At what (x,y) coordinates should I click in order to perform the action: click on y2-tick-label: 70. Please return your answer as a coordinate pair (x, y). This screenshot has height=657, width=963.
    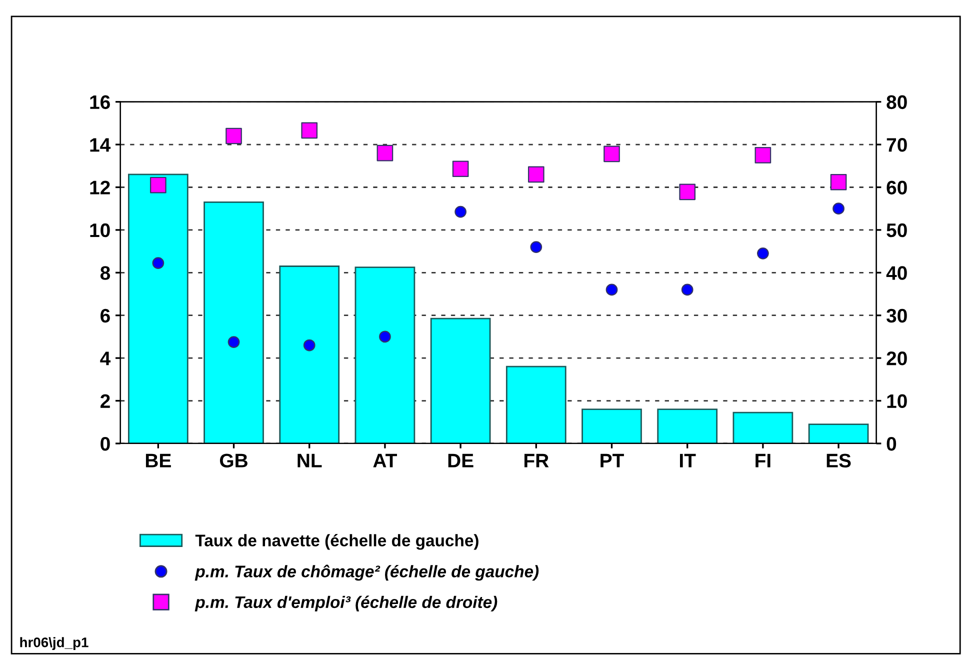
    Looking at the image, I should click on (896, 145).